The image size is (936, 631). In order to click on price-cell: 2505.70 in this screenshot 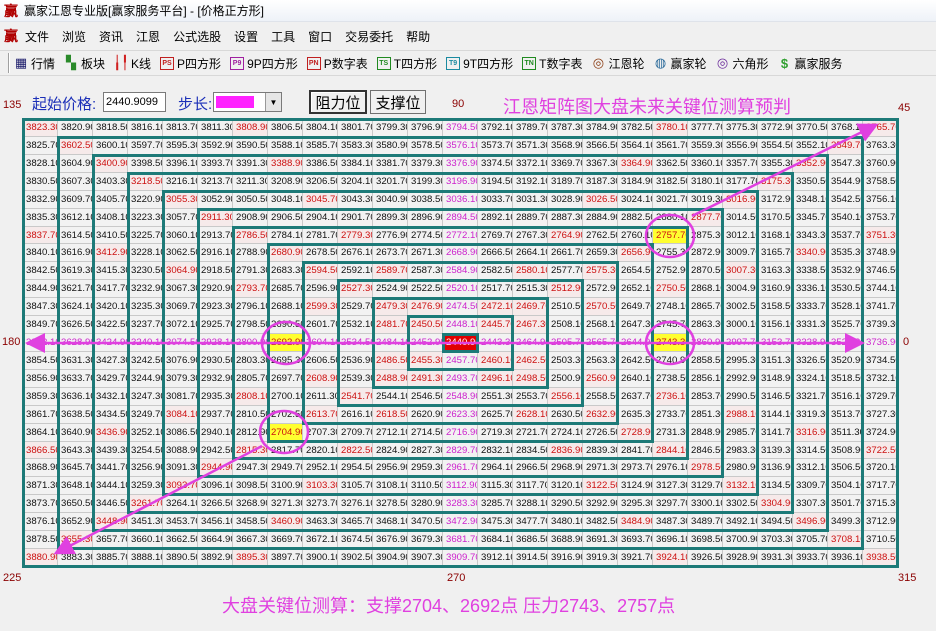, I will do `click(565, 343)`.